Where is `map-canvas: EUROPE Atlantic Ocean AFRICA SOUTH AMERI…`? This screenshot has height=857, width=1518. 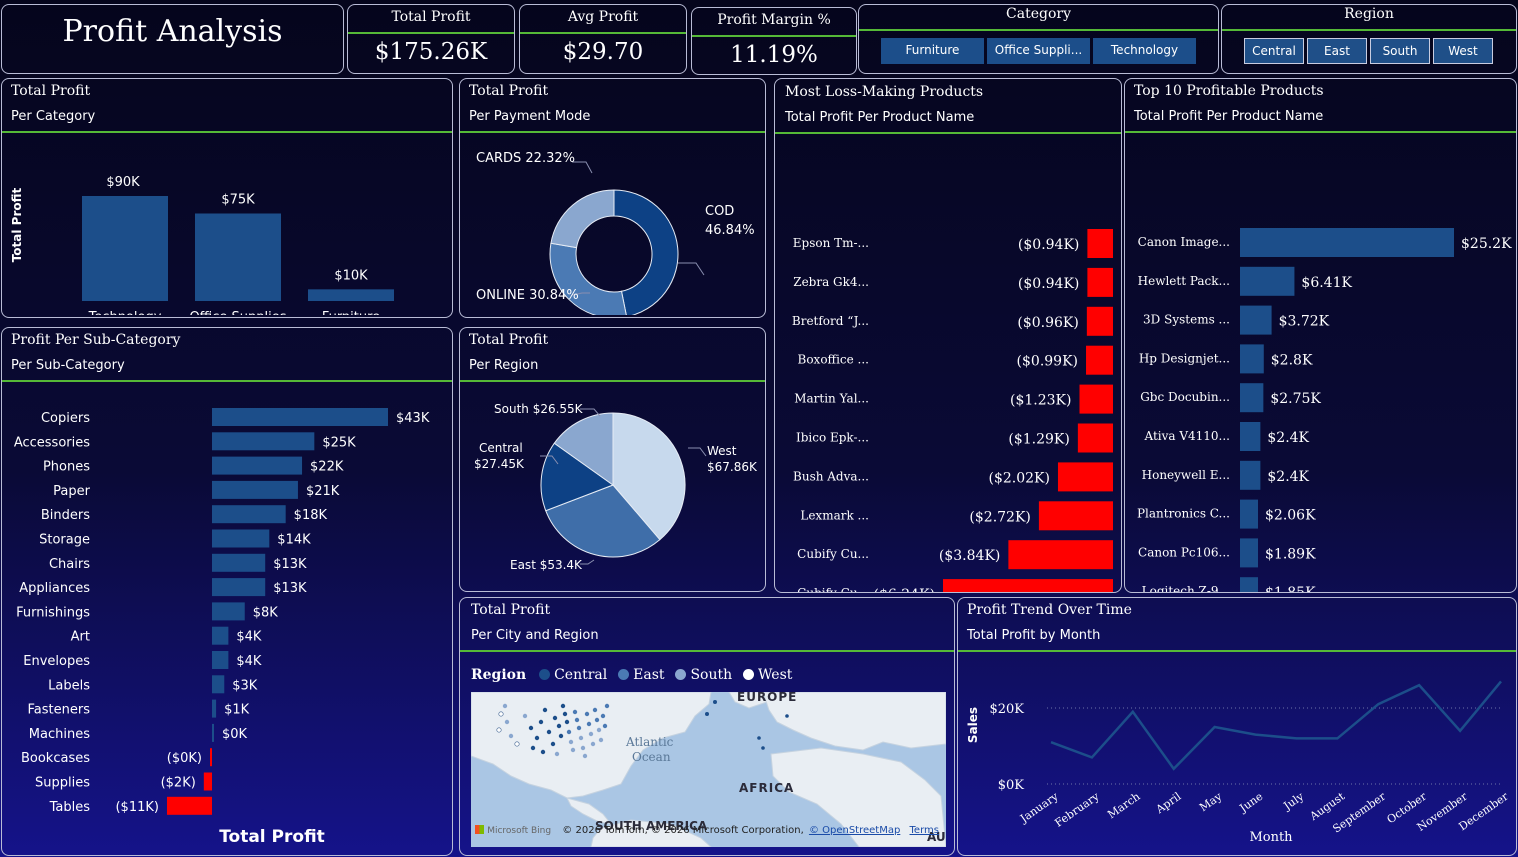
map-canvas: EUROPE Atlantic Ocean AFRICA SOUTH AMERI… is located at coordinates (708, 769).